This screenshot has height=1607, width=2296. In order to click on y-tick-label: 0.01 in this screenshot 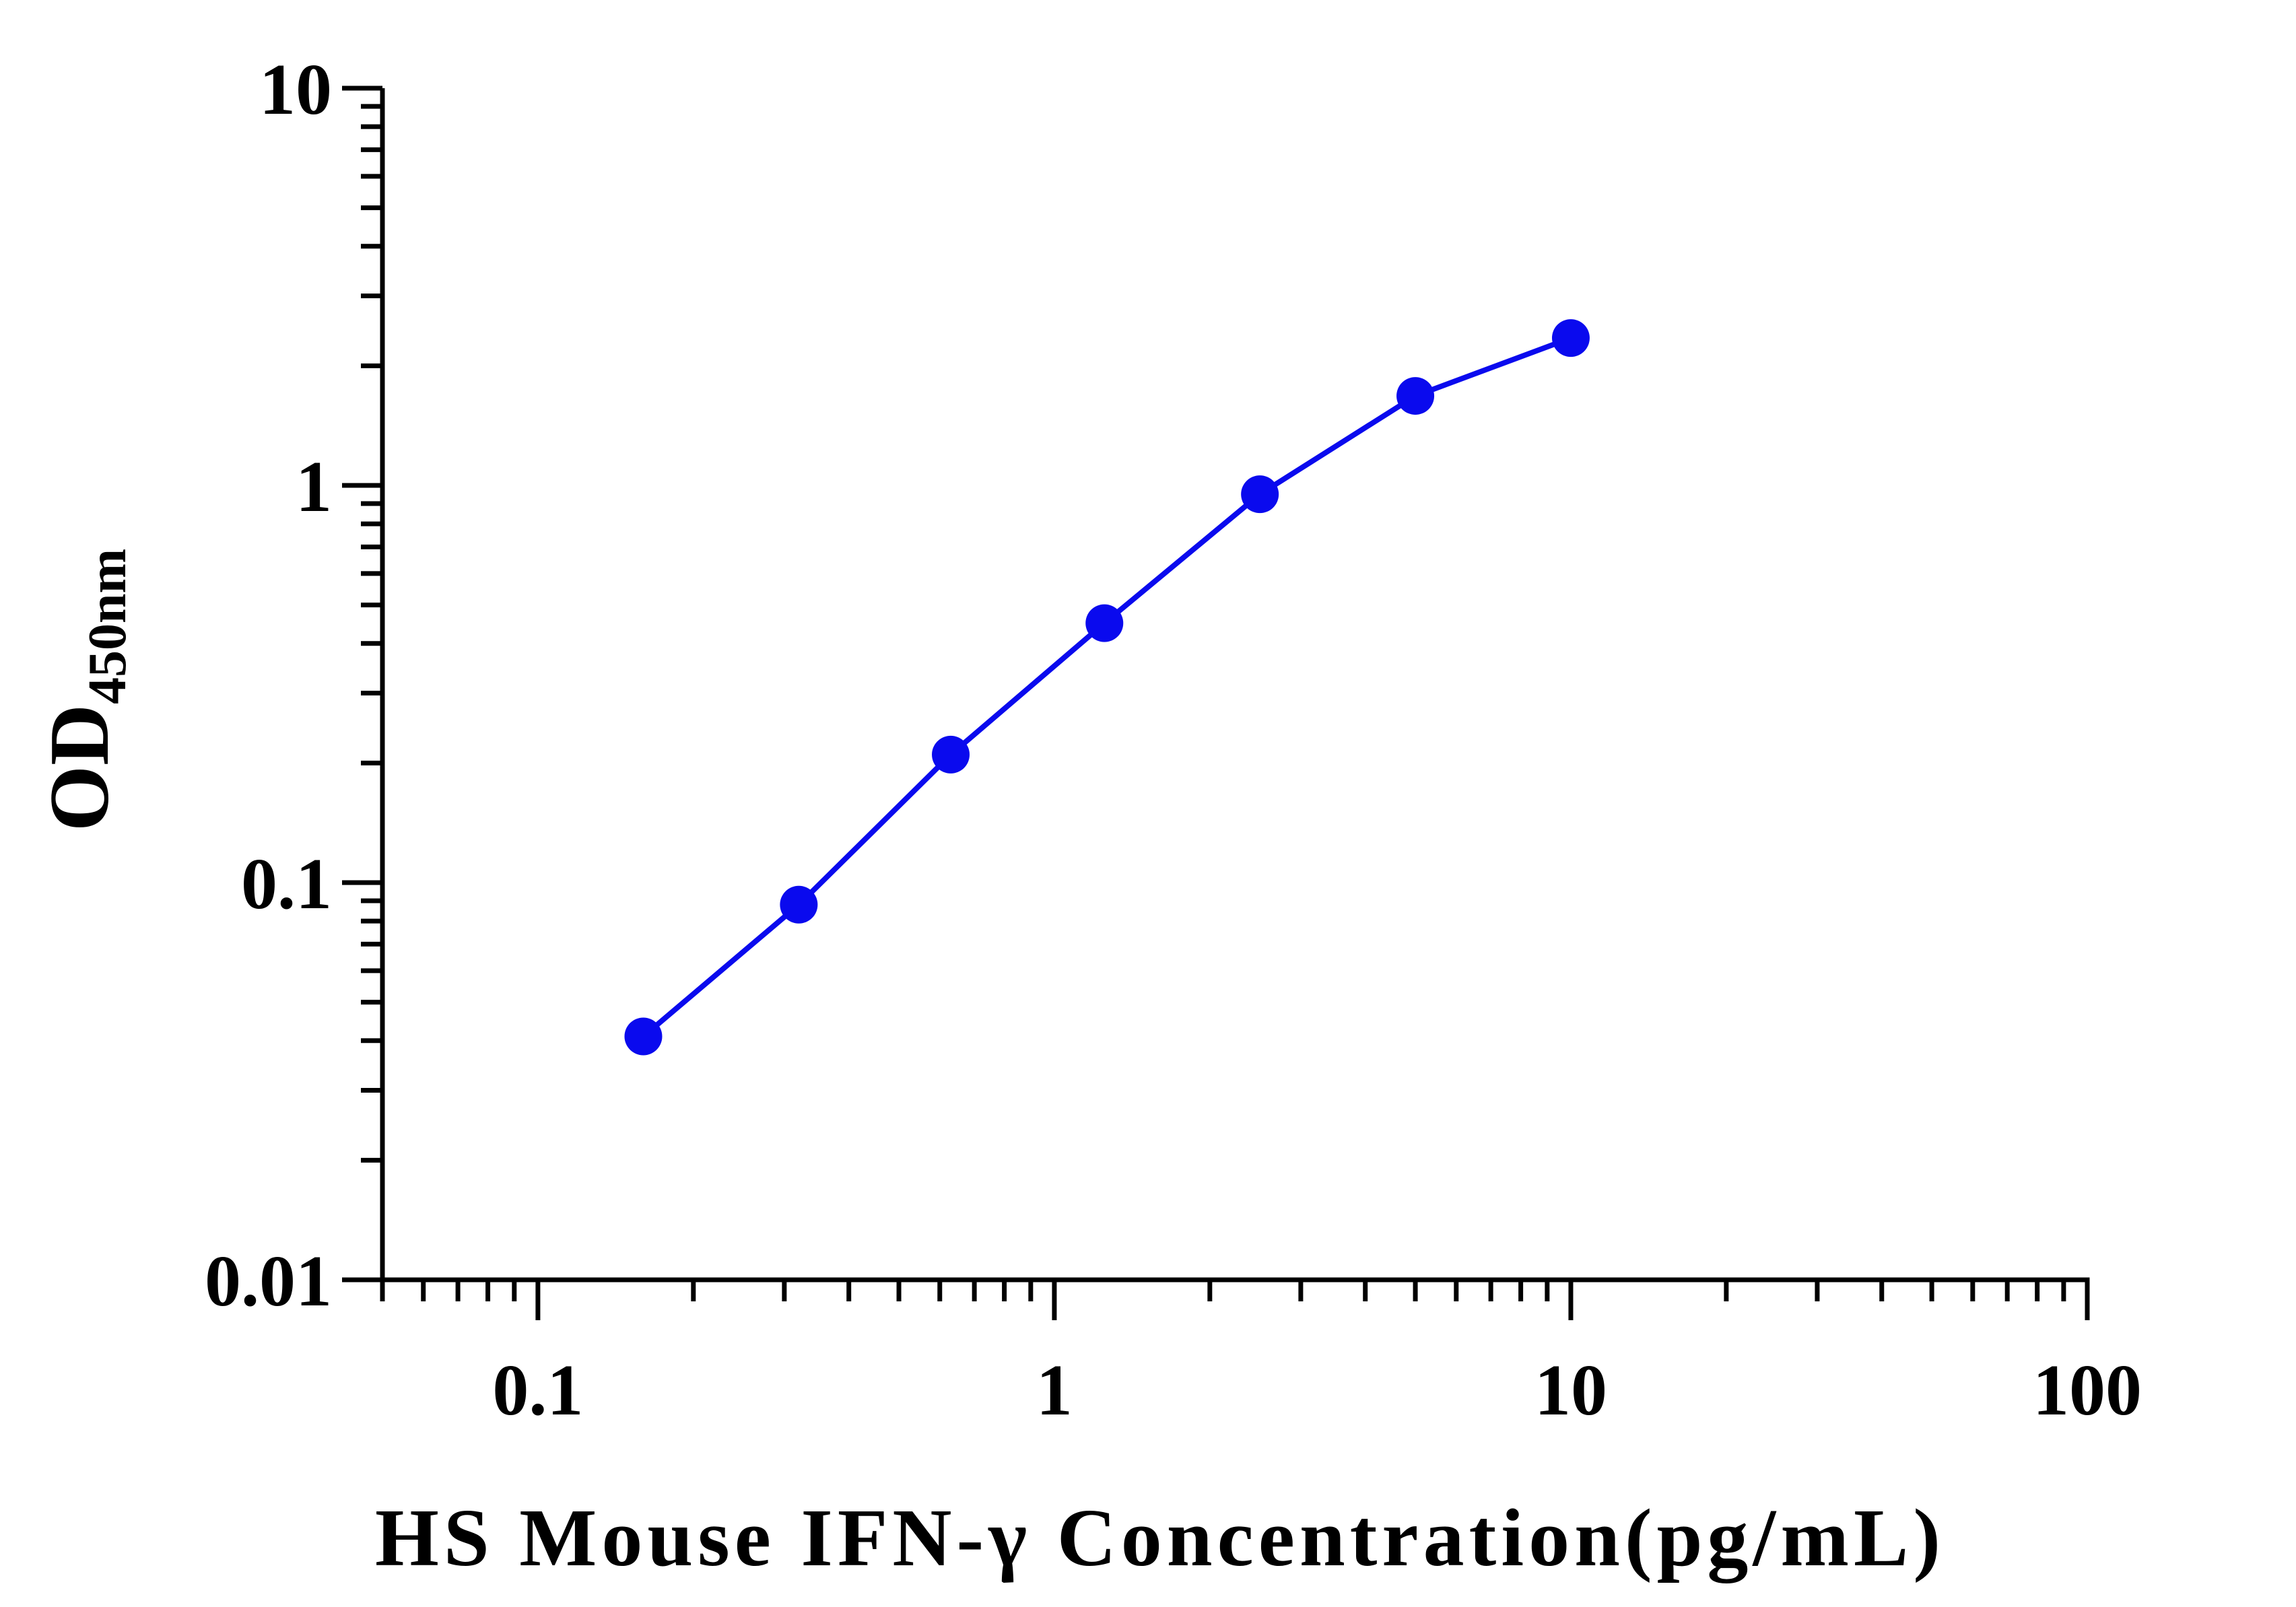, I will do `click(268, 1281)`.